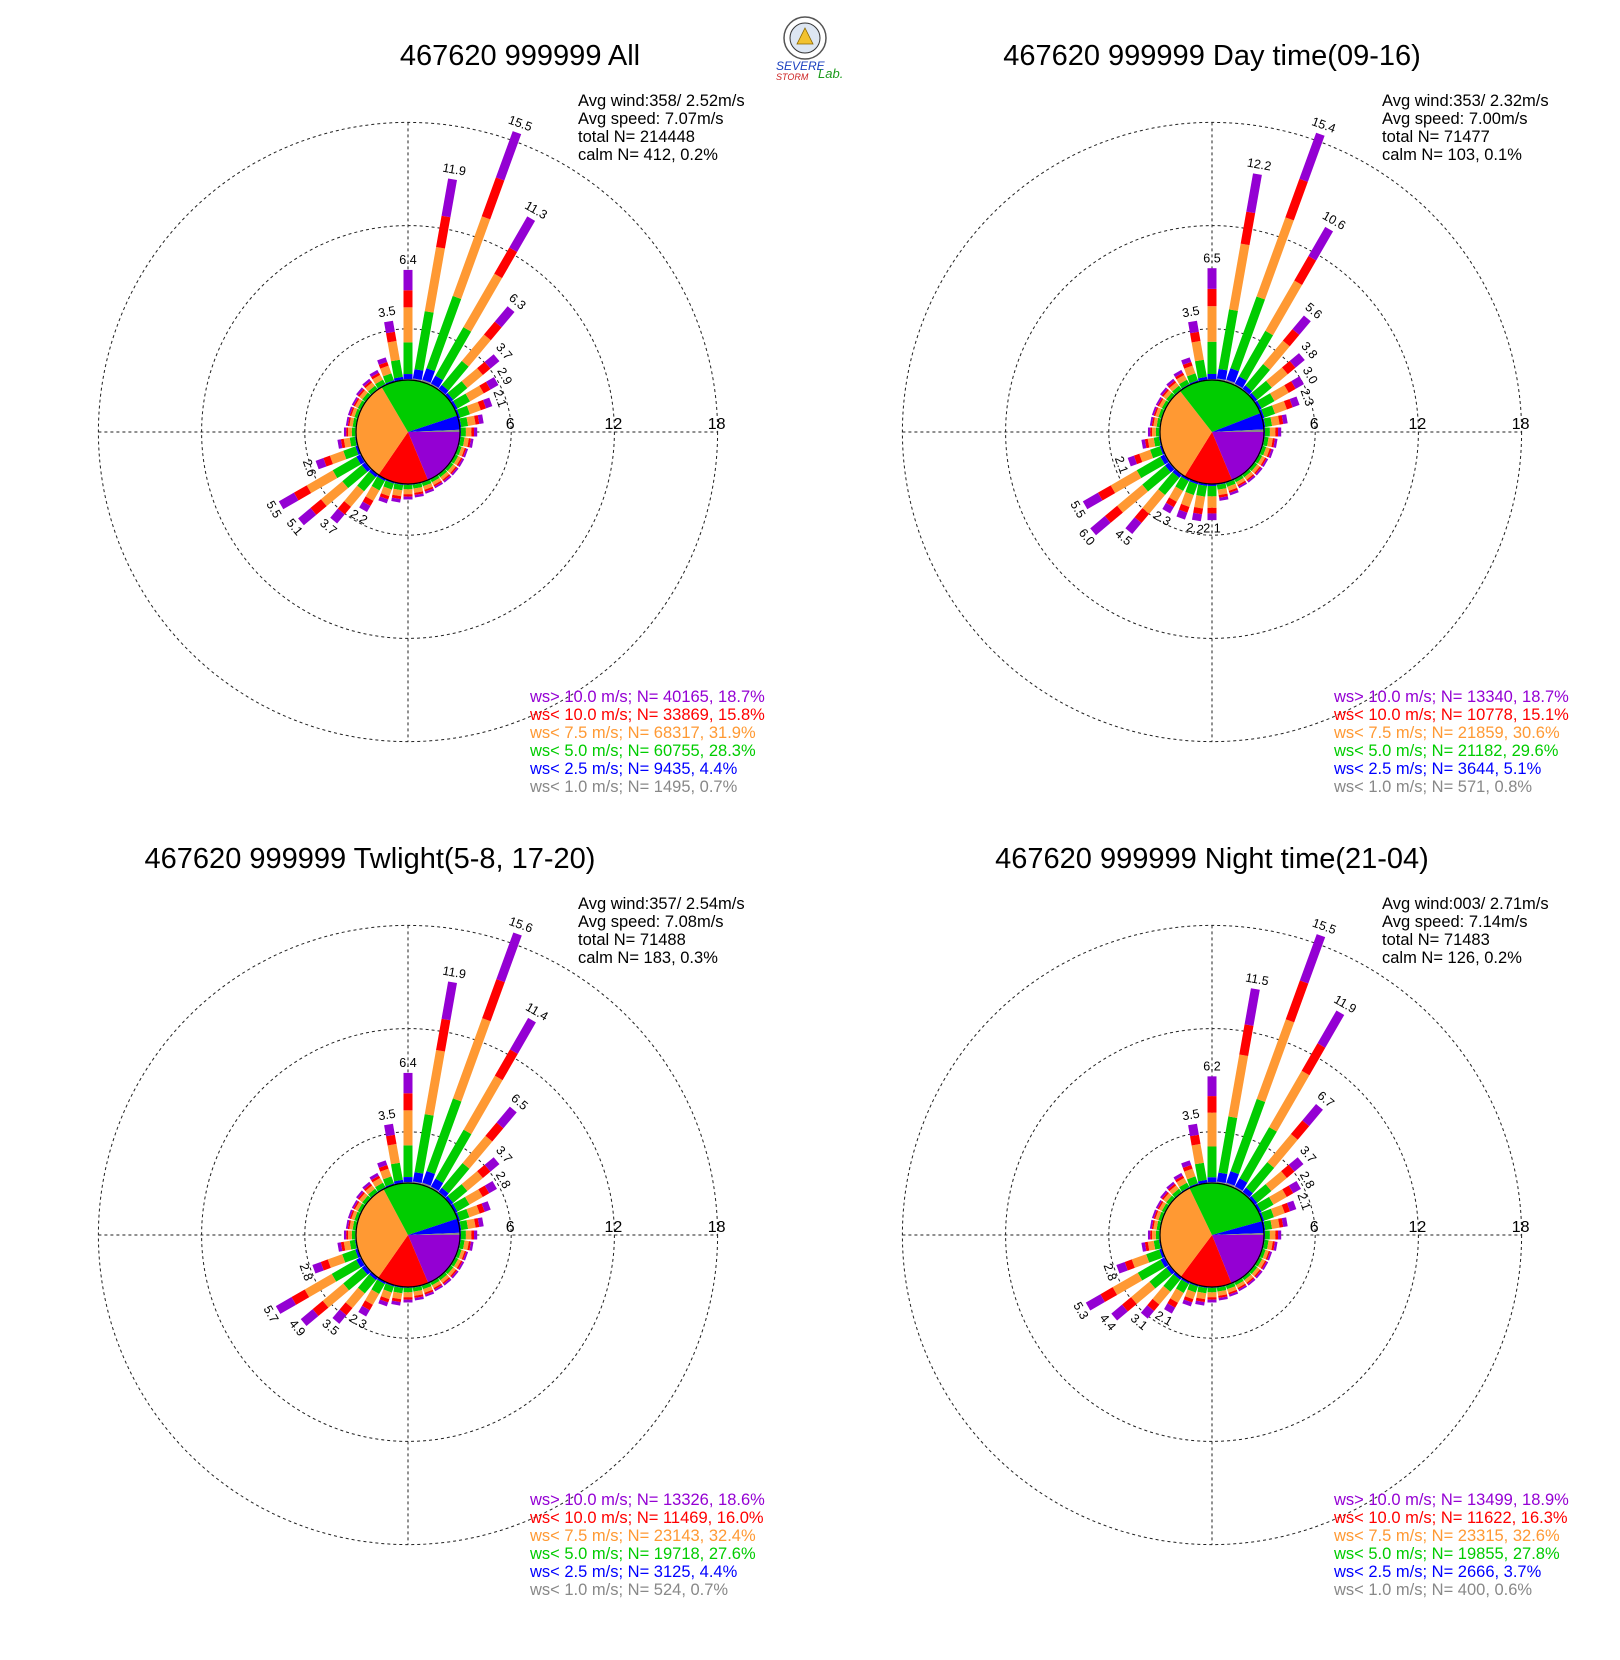 This screenshot has width=1620, height=1660. Describe the element at coordinates (1436, 940) in the screenshot. I see `info-line3: total N= 71483` at that location.